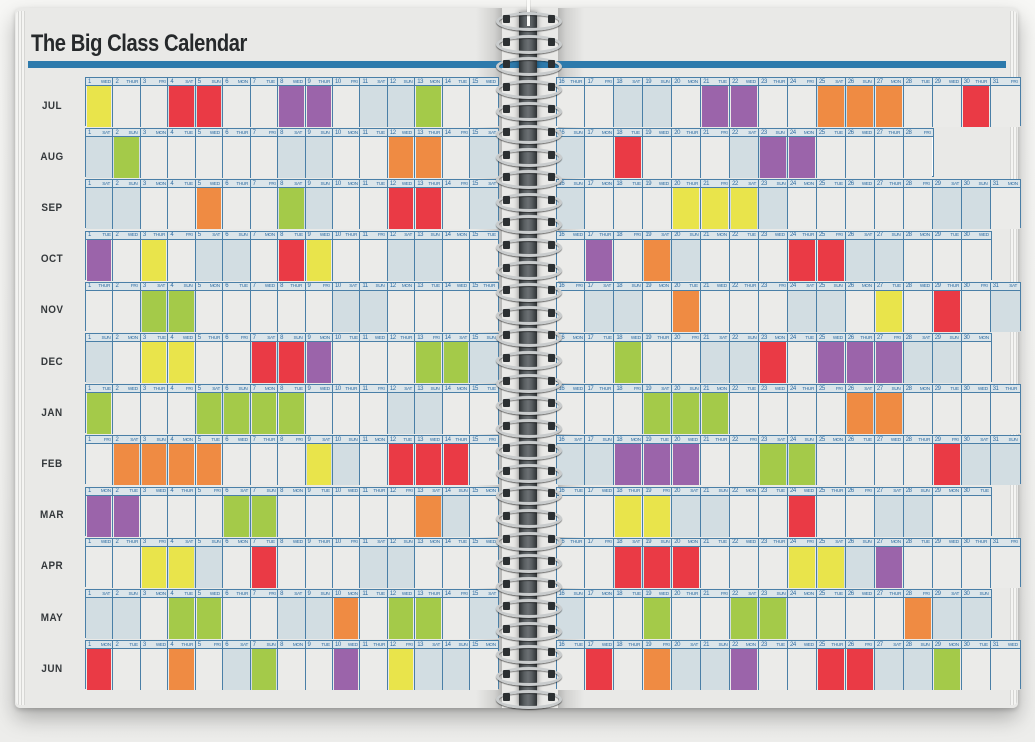 The height and width of the screenshot is (742, 1035). I want to click on day-number: 2, so click(117, 439).